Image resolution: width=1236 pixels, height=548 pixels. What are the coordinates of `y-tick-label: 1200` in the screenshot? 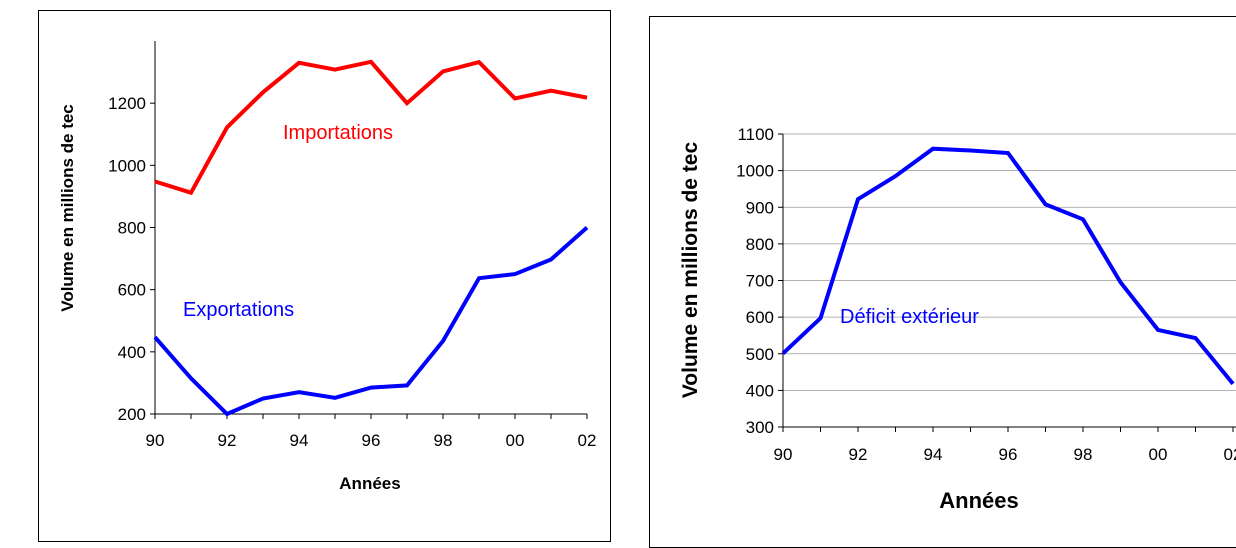 It's located at (127, 103).